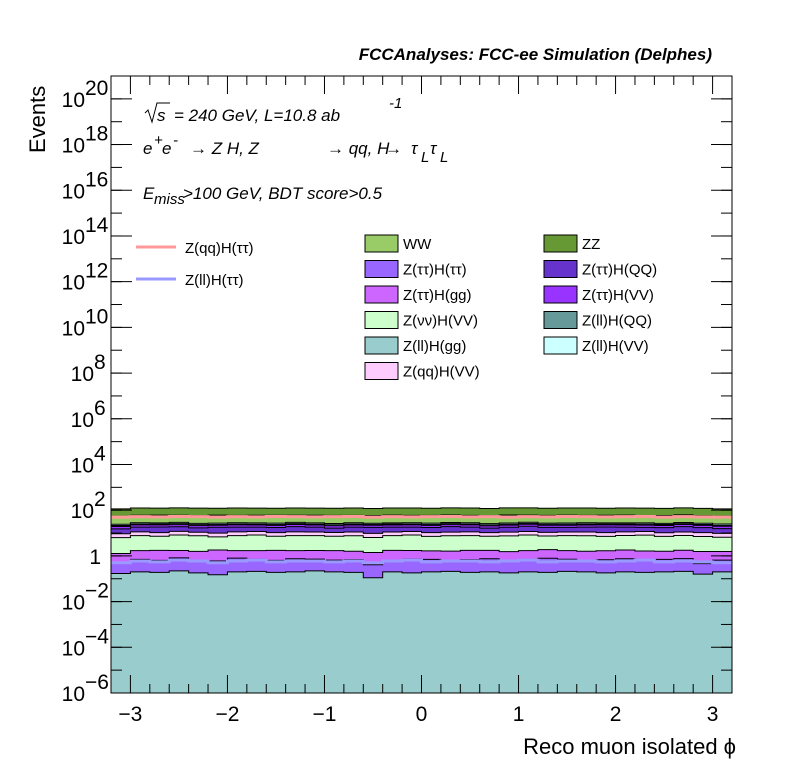  What do you see at coordinates (158, 140) in the screenshot?
I see `process-sup1: +` at bounding box center [158, 140].